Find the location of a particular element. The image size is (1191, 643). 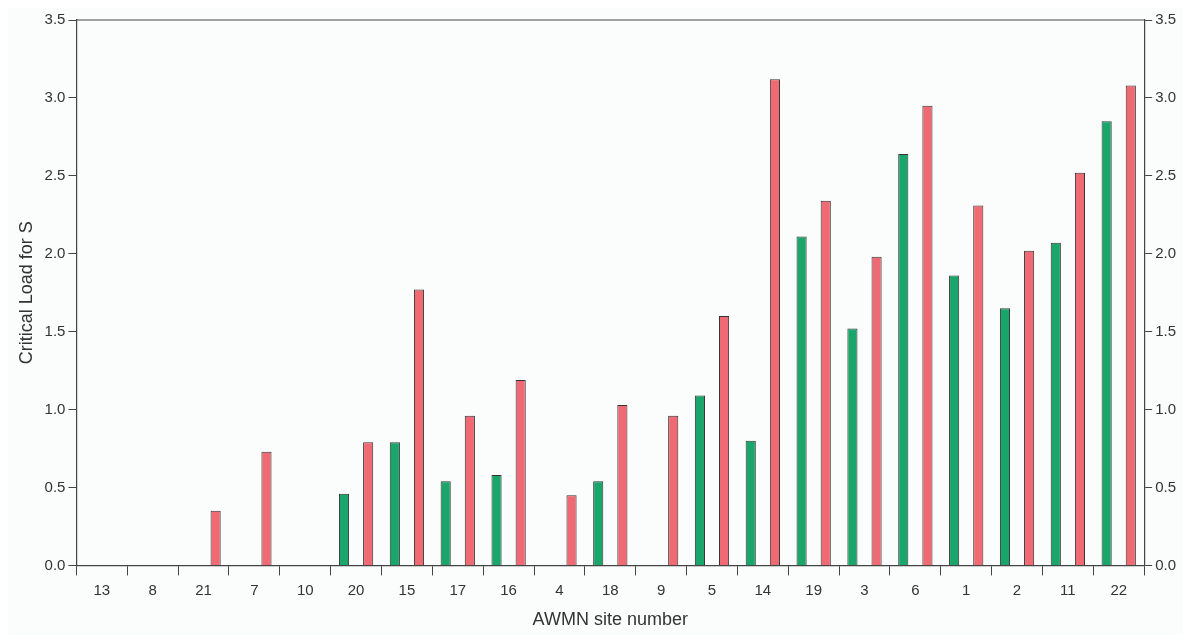

x-tick-label: 16 is located at coordinates (508, 589).